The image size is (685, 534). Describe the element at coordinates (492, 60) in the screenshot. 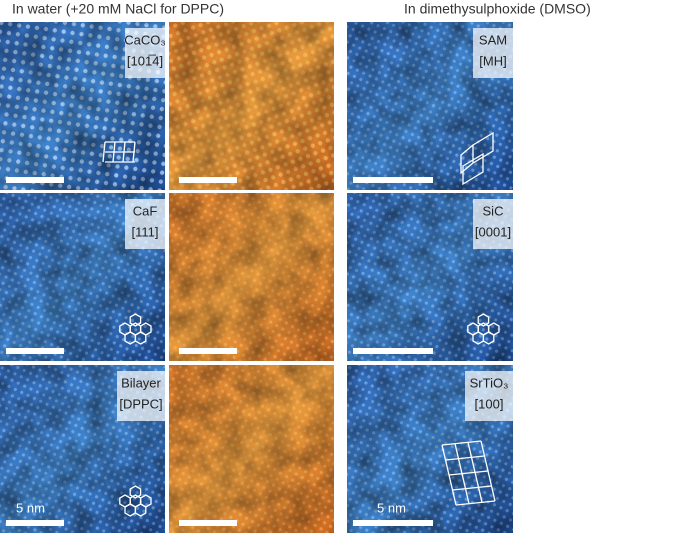

I see `surface-label: [MH]` at that location.